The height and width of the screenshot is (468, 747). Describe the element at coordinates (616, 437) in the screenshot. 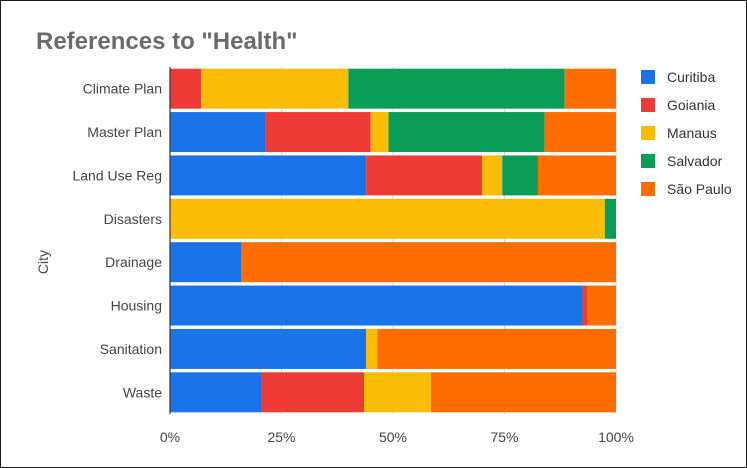

I see `x-tick-label: 100%` at that location.